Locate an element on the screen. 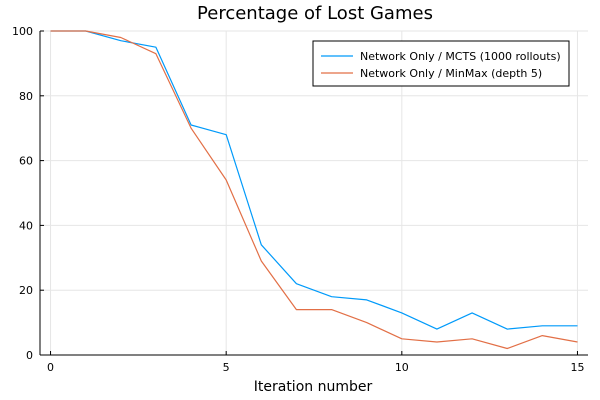 Image resolution: width=600 pixels, height=400 pixels. y-tick-label: 80 is located at coordinates (26, 96).